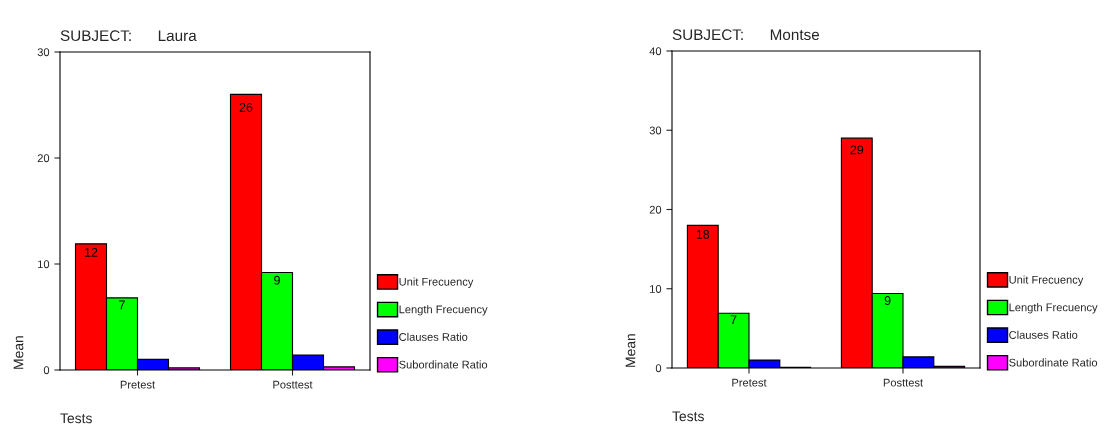  I want to click on chart-title: SUBJECT: Laura, so click(128, 36).